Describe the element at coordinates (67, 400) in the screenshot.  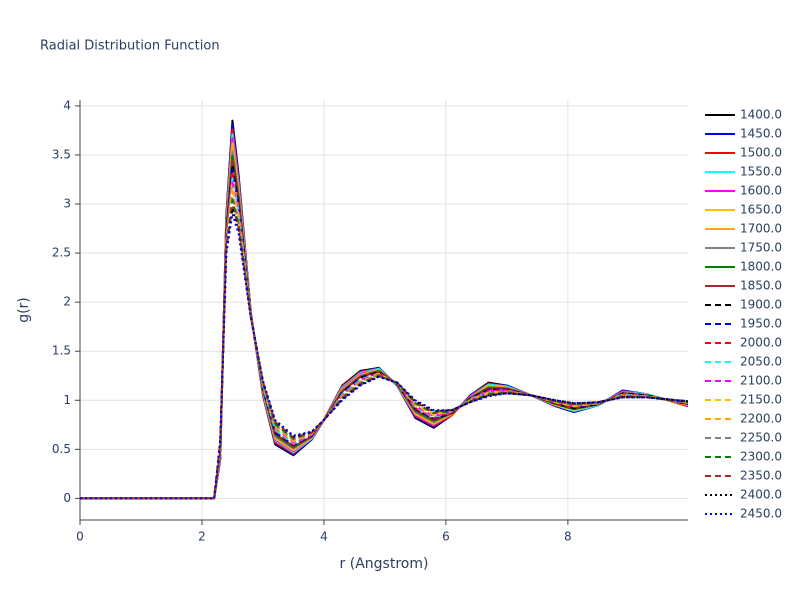
I see `y-tick-label: 1` at that location.